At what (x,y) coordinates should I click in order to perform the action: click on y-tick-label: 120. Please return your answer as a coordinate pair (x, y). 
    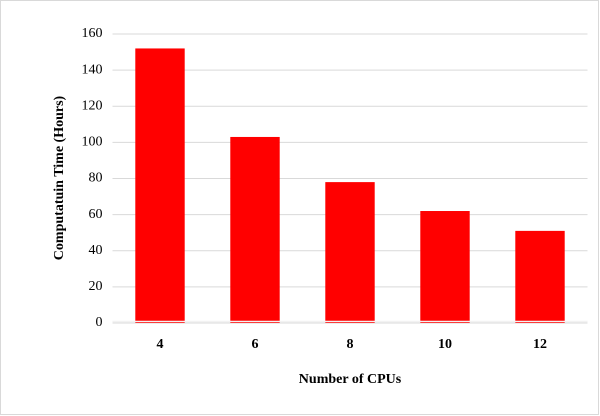
    Looking at the image, I should click on (92, 105).